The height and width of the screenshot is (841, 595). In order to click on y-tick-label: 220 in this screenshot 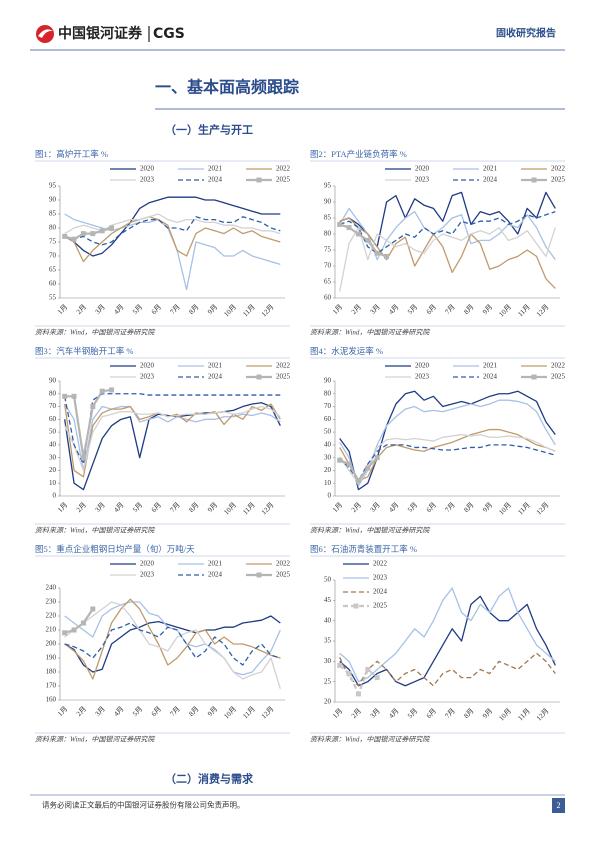, I will do `click(51, 616)`.